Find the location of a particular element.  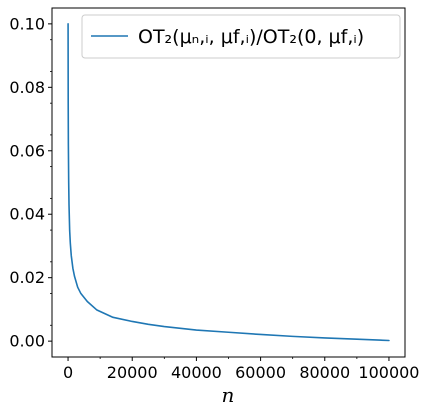

x-tick-label: 40000 is located at coordinates (196, 372).